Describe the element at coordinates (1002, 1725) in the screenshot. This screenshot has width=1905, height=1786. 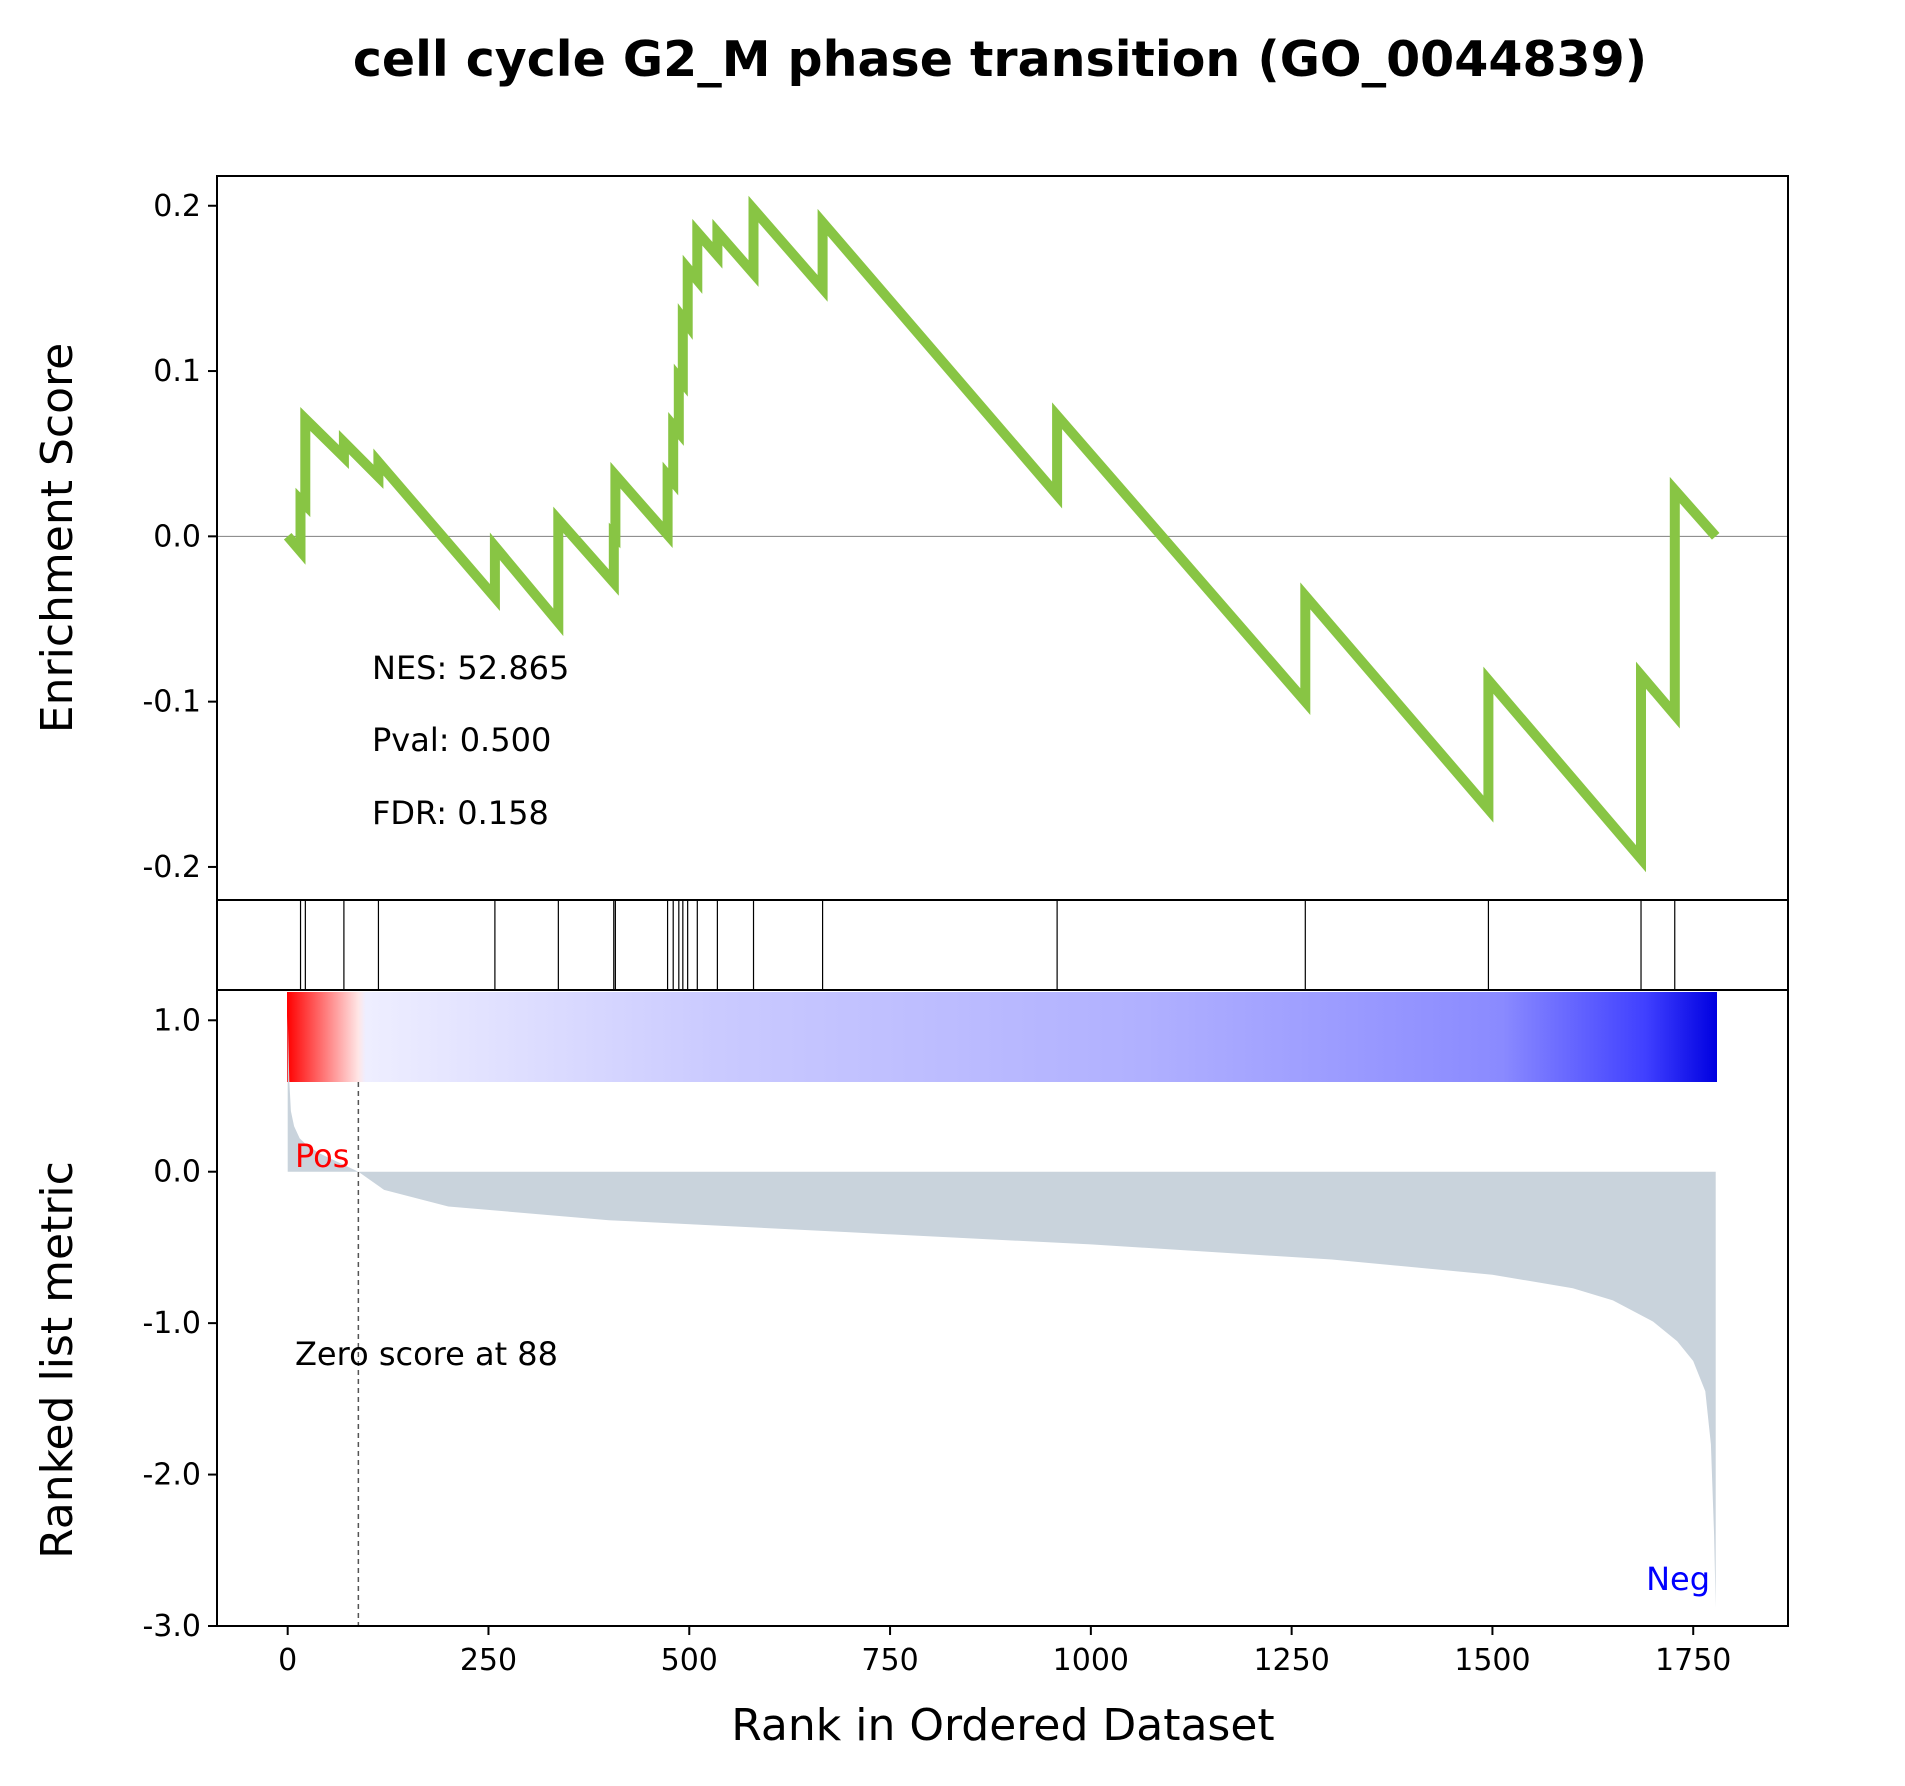
I see `x-axis-label: Rank in Ordered Dataset` at that location.